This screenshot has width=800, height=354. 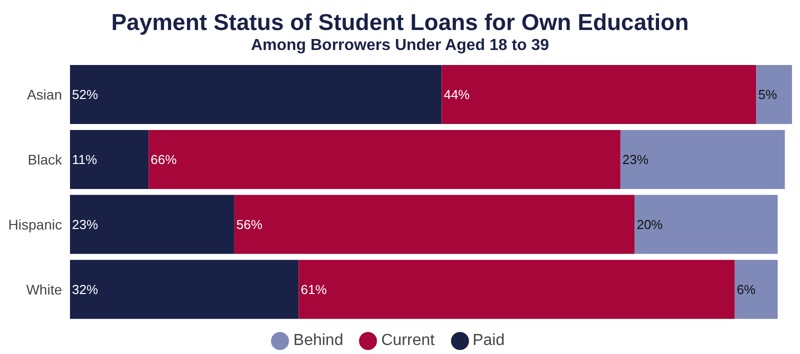 I want to click on data-label: 56%, so click(x=249, y=224).